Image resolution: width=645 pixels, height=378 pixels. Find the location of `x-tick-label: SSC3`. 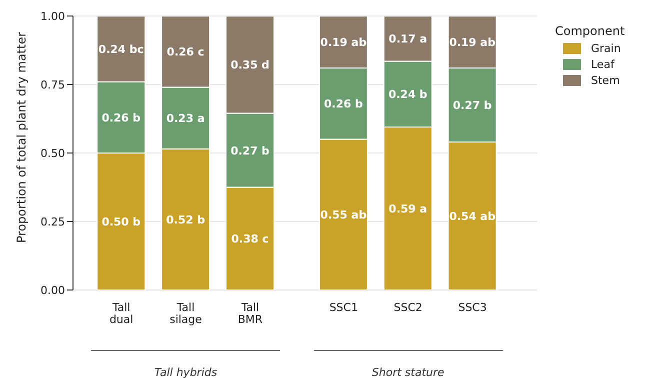

x-tick-label: SSC3 is located at coordinates (472, 307).